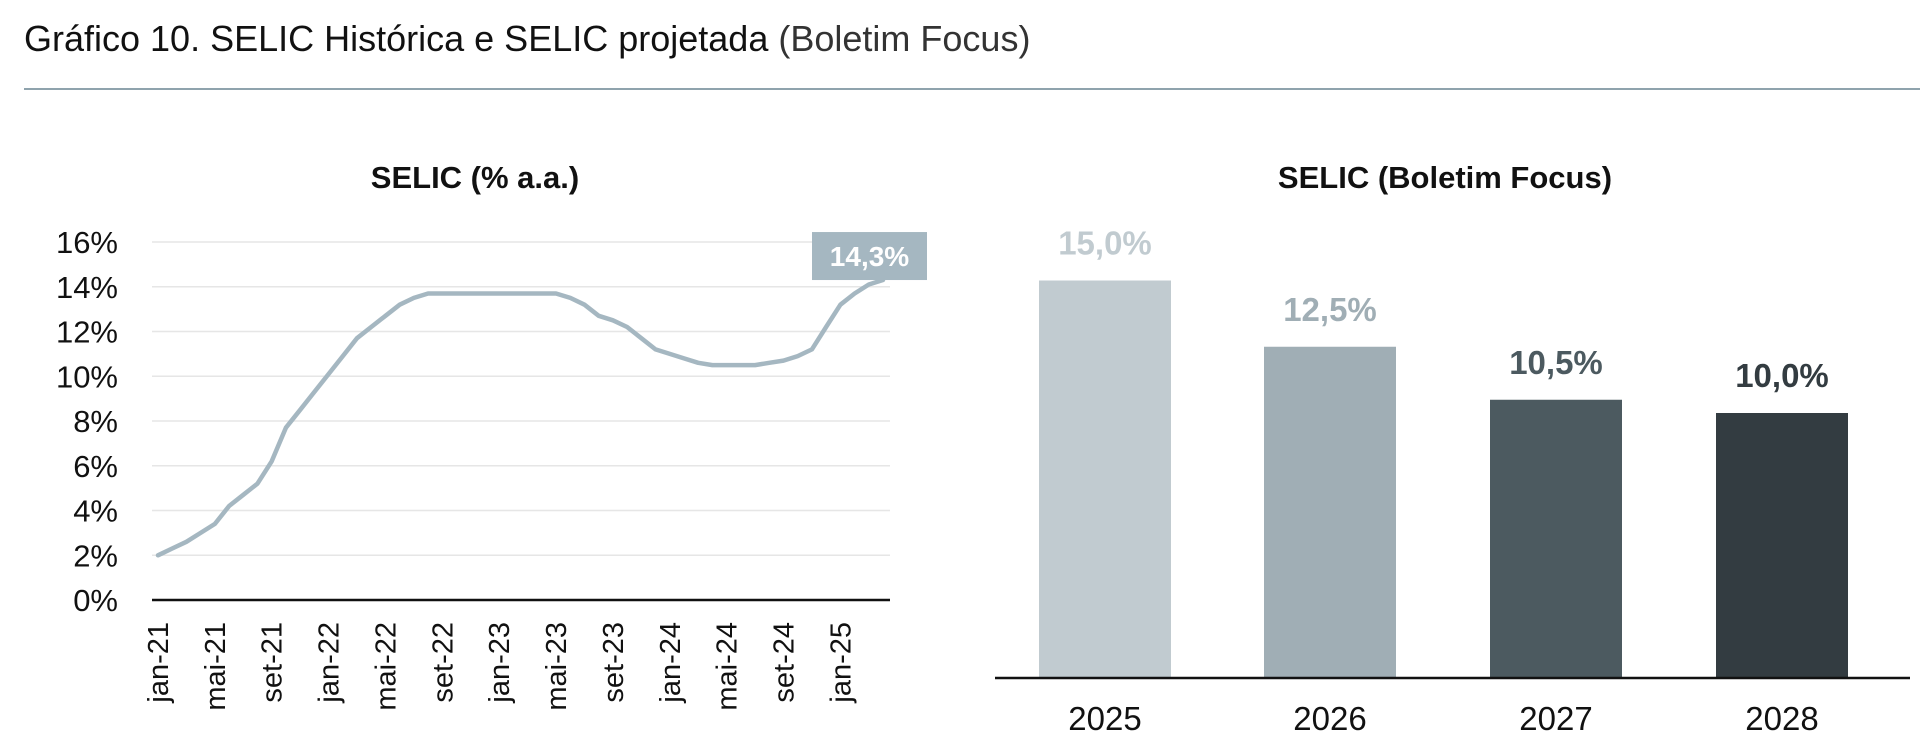 The width and height of the screenshot is (1920, 750). Describe the element at coordinates (785, 662) in the screenshot. I see `x-tick-label: set-24` at that location.